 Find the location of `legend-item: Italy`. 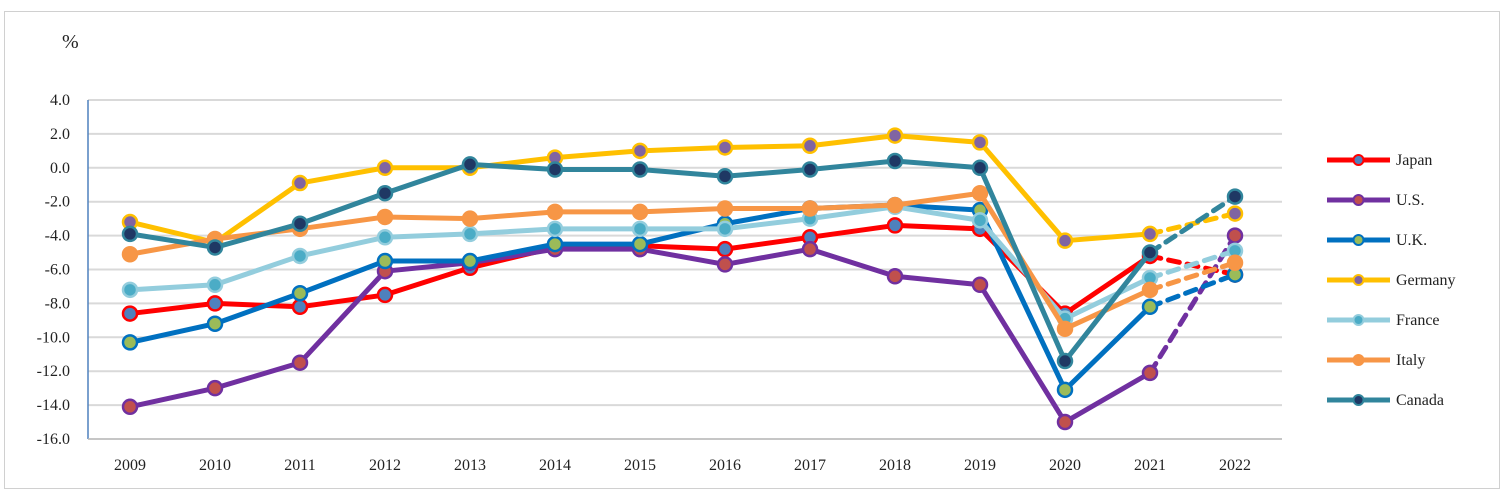

legend-item: Italy is located at coordinates (1376, 360).